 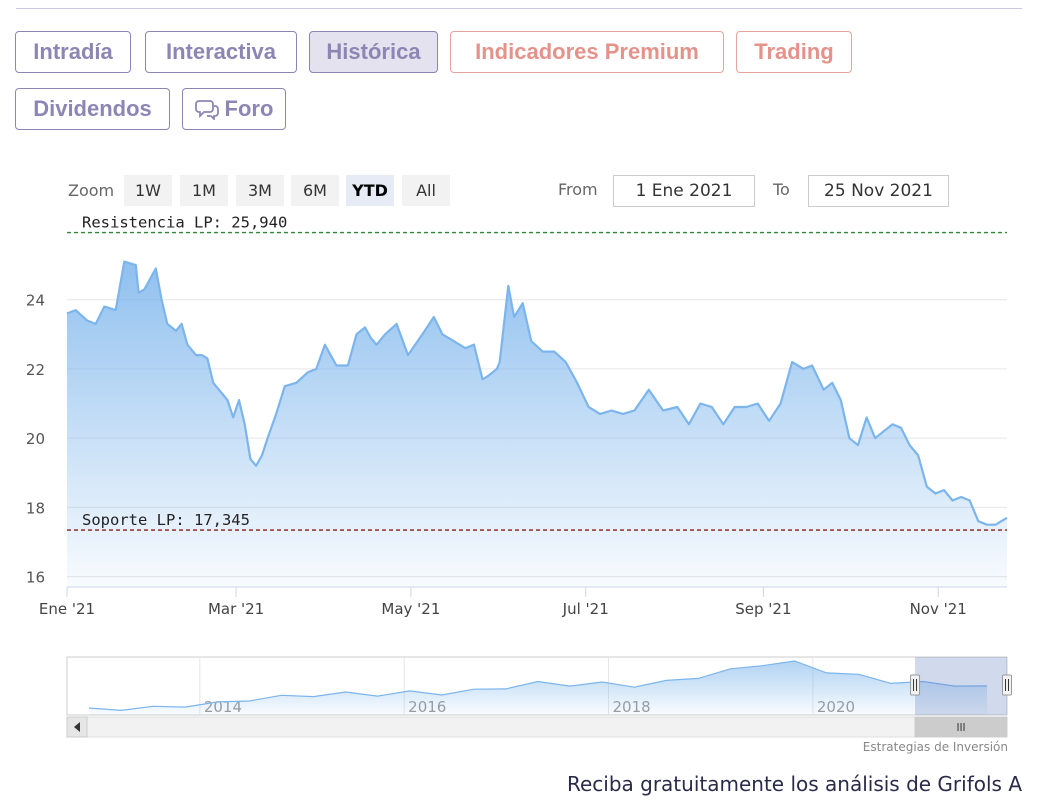 What do you see at coordinates (370, 190) in the screenshot?
I see `zoom-ytd-button: YTD` at bounding box center [370, 190].